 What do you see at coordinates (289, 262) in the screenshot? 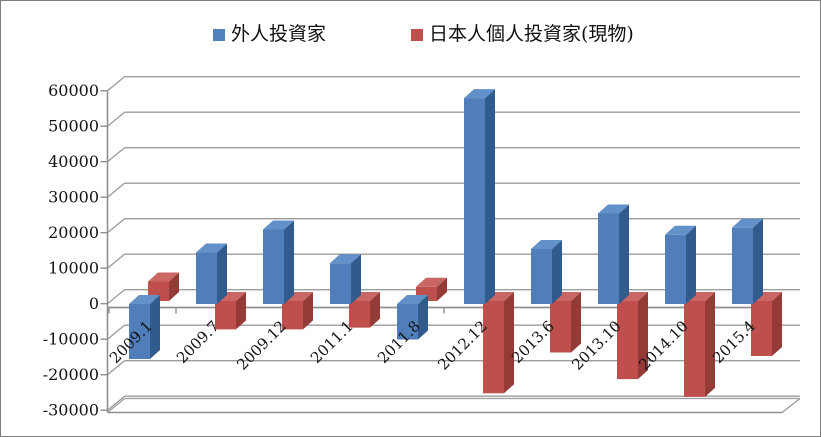
I see `bar-foreign-2009.12-side` at bounding box center [289, 262].